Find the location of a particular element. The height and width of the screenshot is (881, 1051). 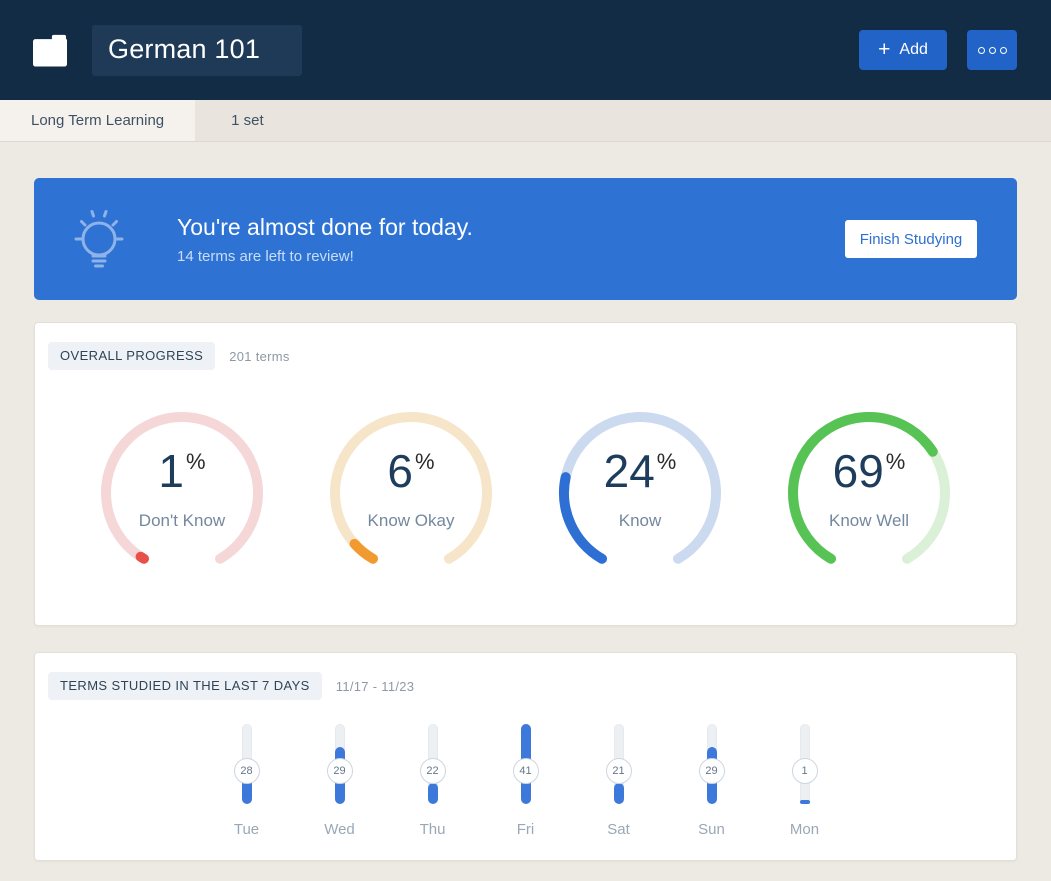

day-slider-track: 28 is located at coordinates (246, 764).